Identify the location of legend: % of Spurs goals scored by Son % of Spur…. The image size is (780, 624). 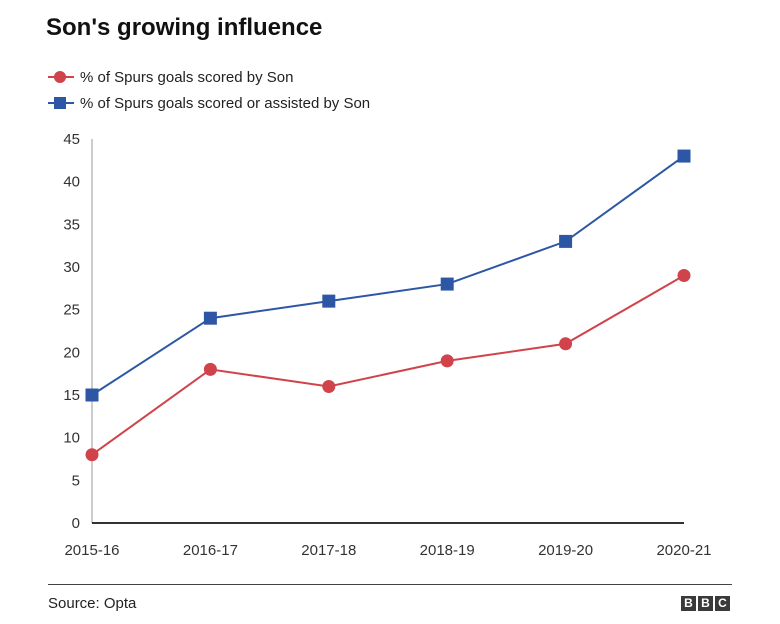
(209, 90).